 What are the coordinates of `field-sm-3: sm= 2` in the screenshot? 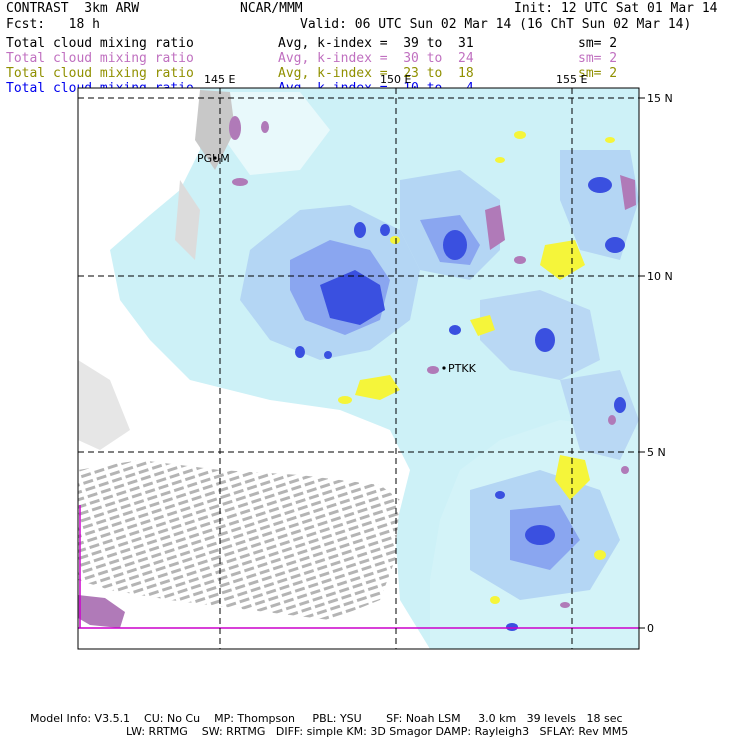 It's located at (598, 73).